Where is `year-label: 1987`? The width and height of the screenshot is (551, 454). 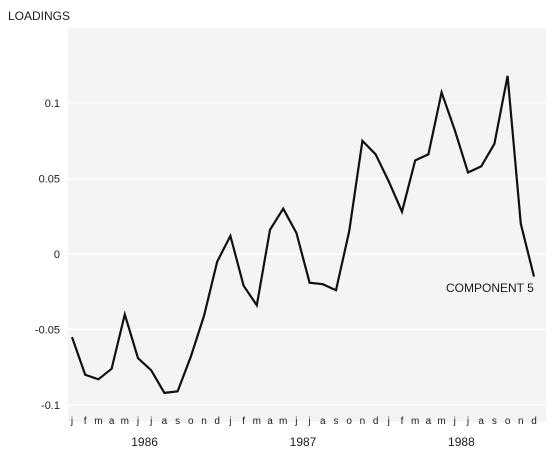 year-label: 1987 is located at coordinates (303, 442).